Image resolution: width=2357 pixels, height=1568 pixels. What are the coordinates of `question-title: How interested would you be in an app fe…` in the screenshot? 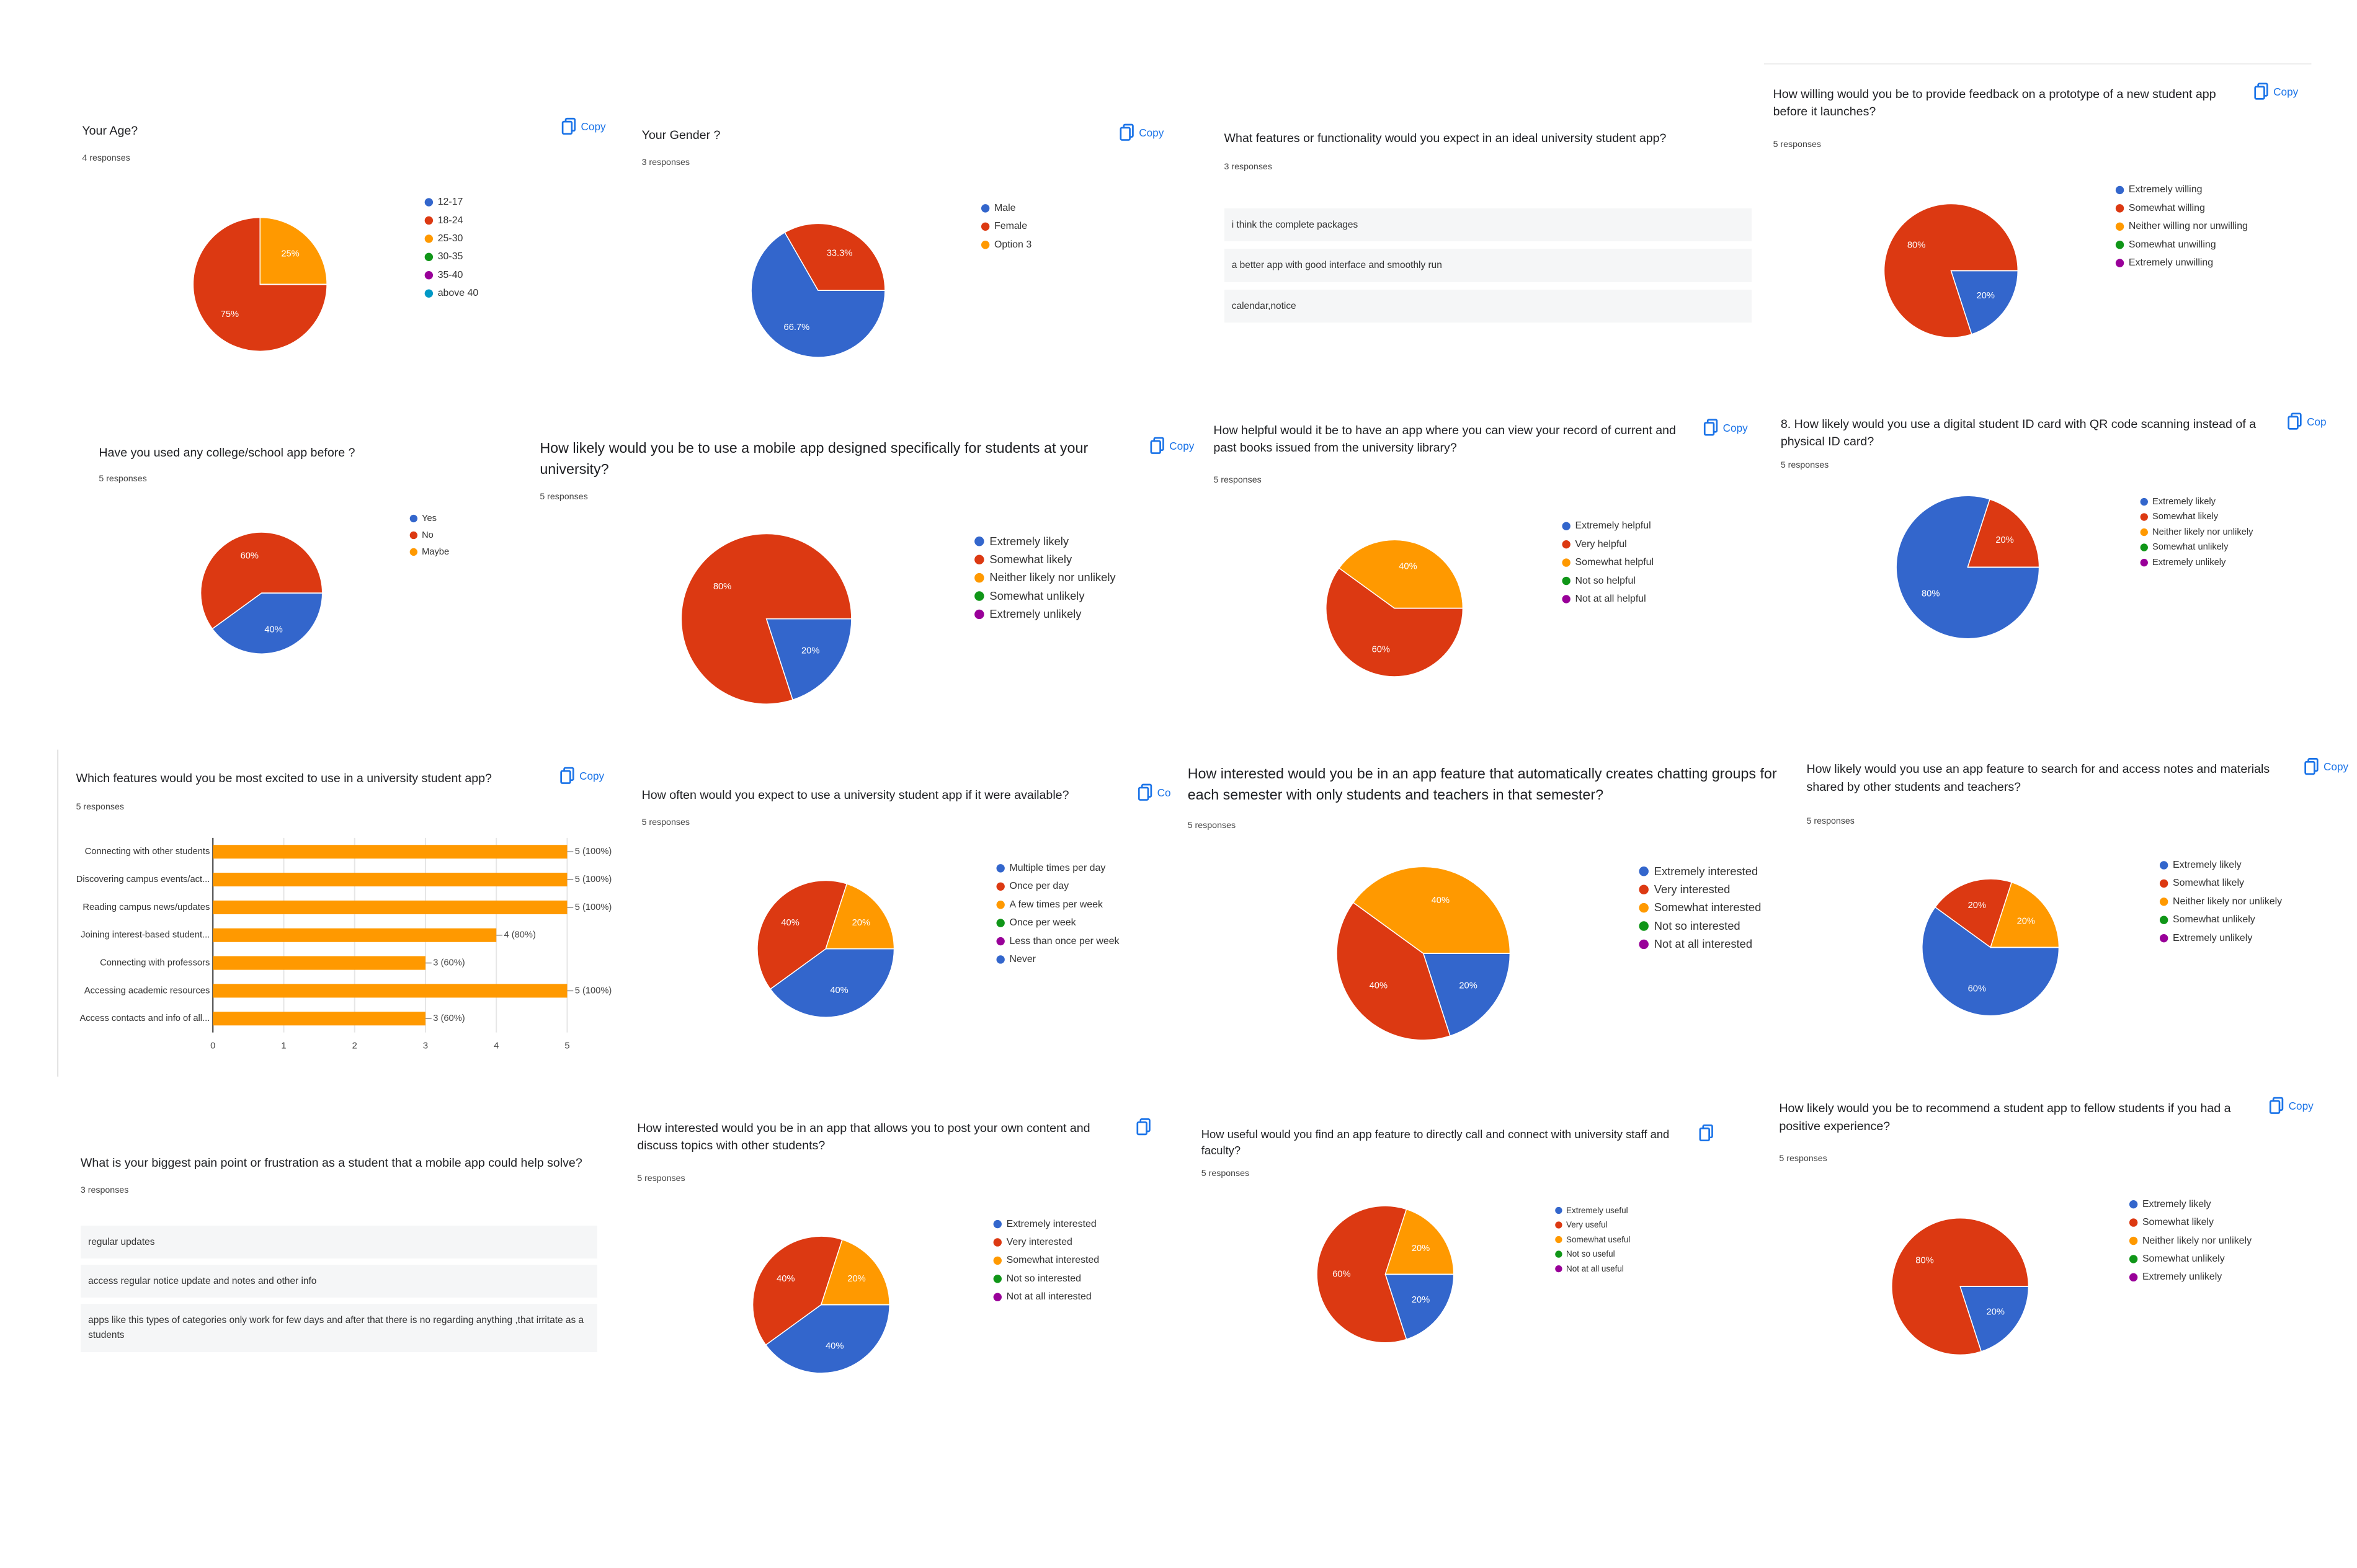 It's located at (1482, 784).